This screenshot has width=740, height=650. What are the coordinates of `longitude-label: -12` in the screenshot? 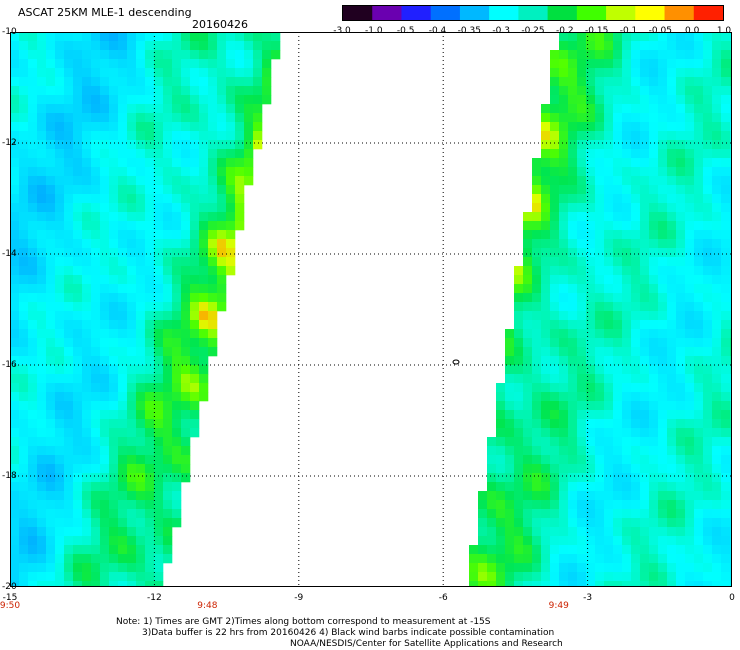 It's located at (154, 598).